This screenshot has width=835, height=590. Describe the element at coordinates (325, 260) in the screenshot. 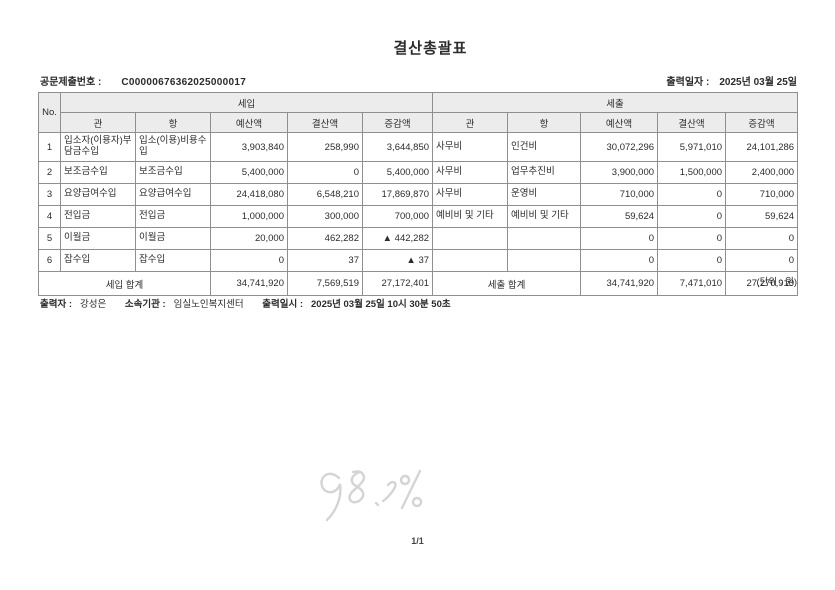

I see `rev-settlement-cell: 37` at that location.